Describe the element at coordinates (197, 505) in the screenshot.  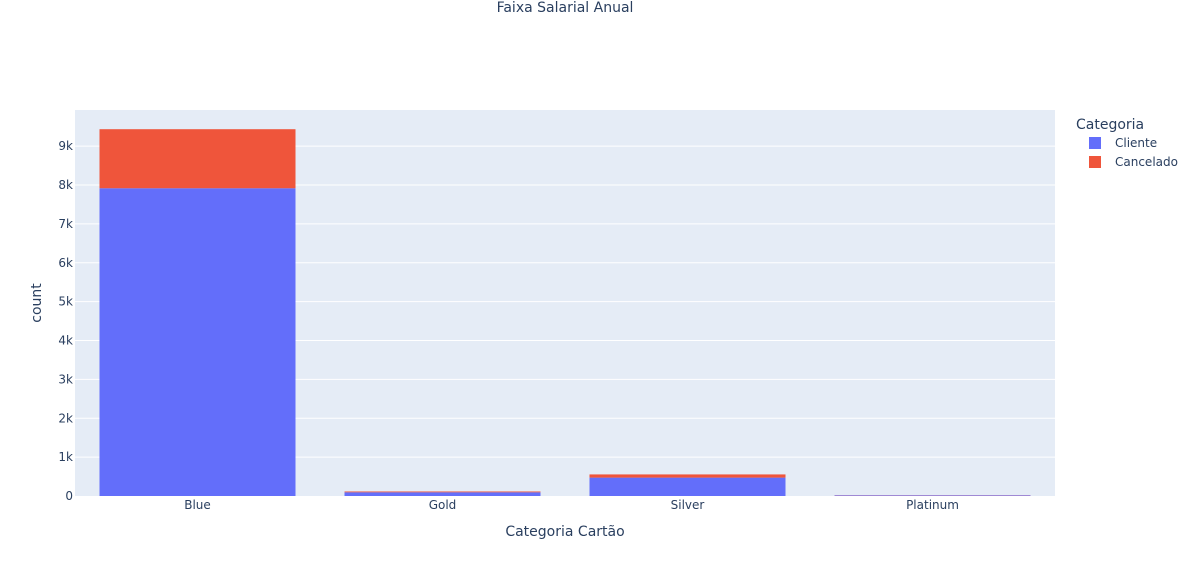
I see `x-tick-label: Blue` at that location.